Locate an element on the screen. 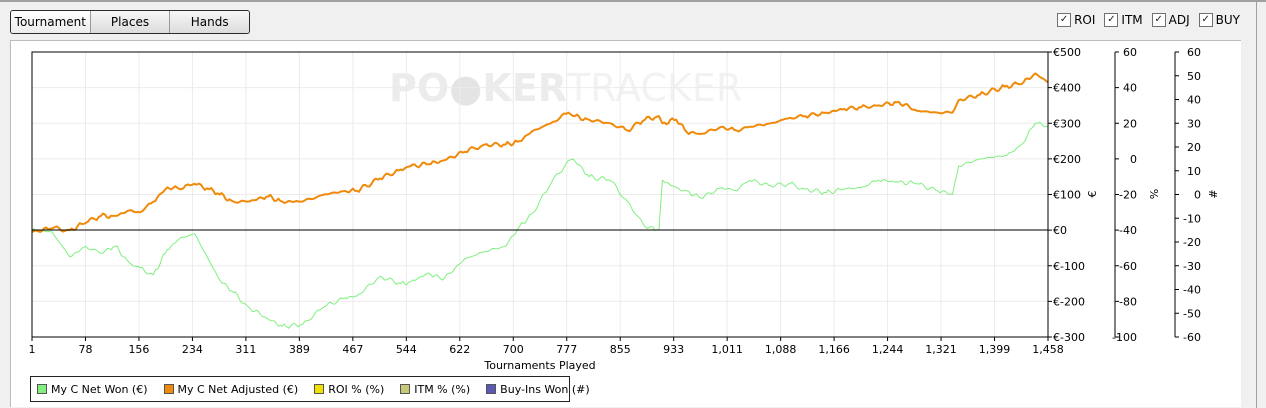 This screenshot has height=408, width=1266. x-tick-label: 1,399 is located at coordinates (995, 349).